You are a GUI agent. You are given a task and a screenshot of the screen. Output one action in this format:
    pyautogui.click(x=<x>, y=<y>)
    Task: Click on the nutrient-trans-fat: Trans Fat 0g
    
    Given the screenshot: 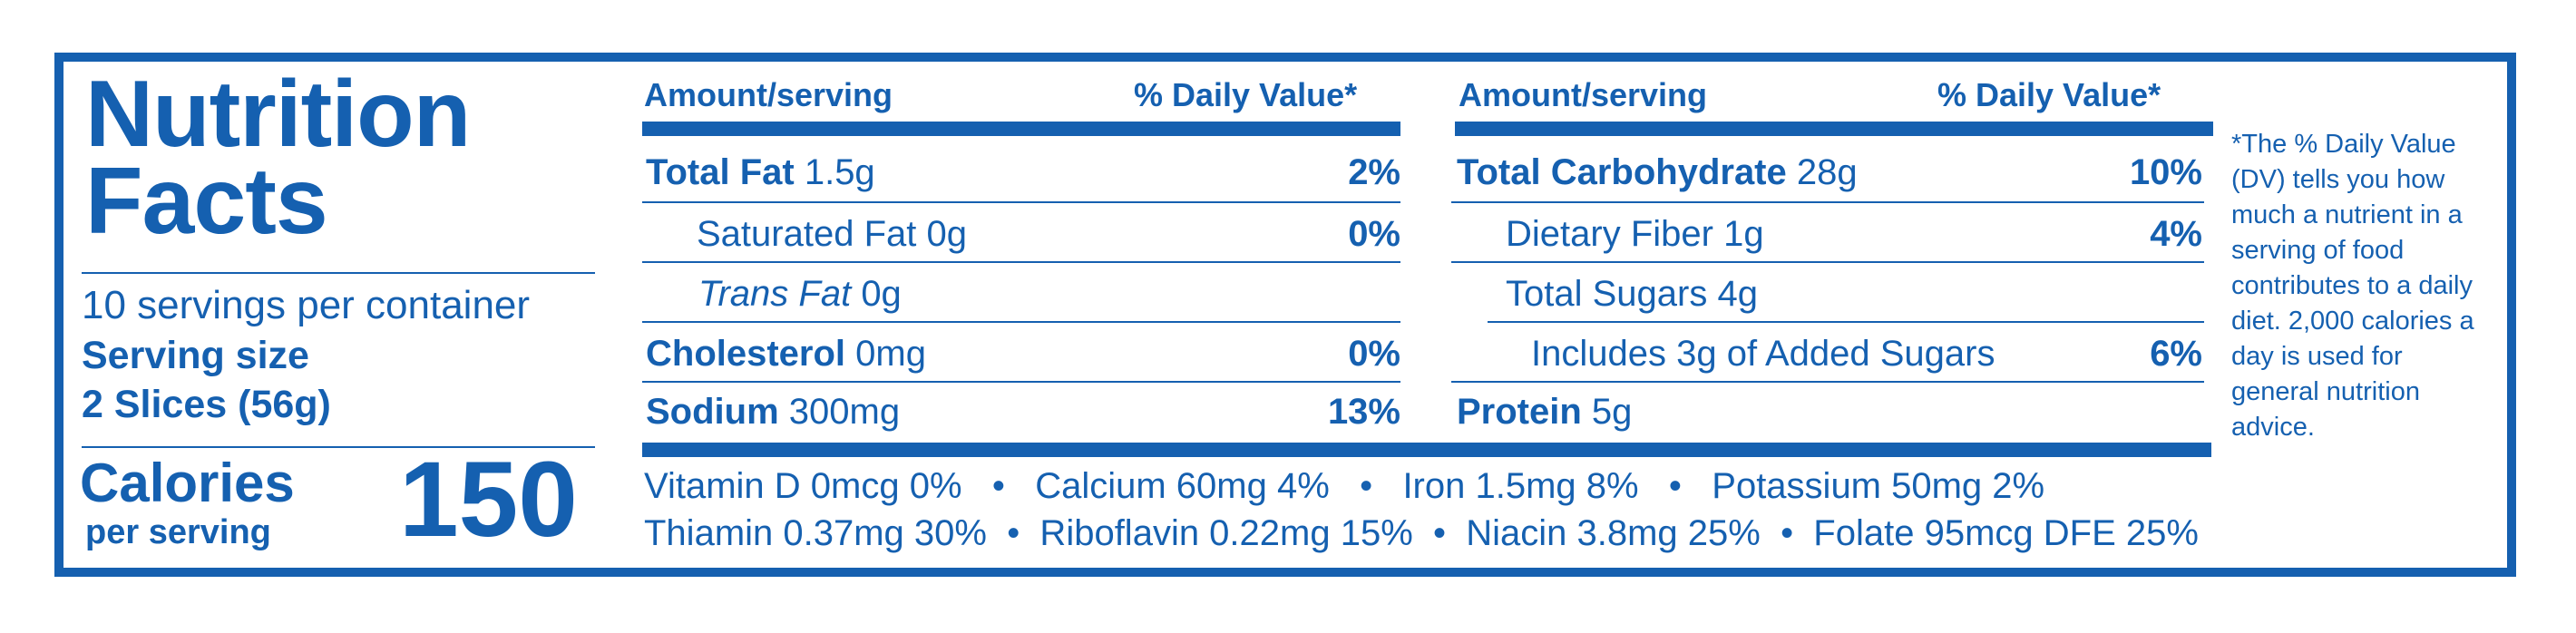 What is the action you would take?
    pyautogui.click(x=800, y=294)
    